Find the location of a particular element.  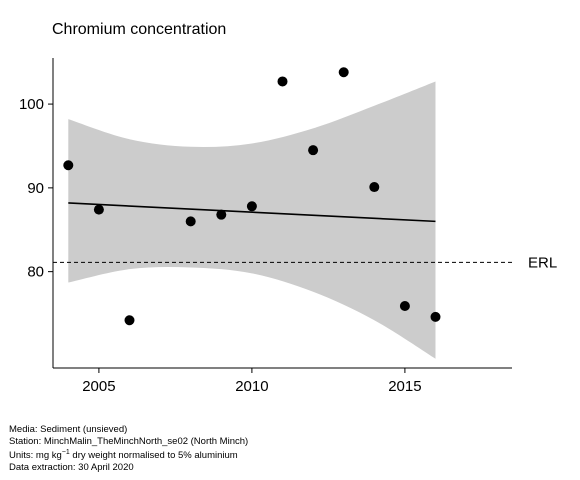

footer-extraction: Data extraction: 30 April 2020 is located at coordinates (71, 467).